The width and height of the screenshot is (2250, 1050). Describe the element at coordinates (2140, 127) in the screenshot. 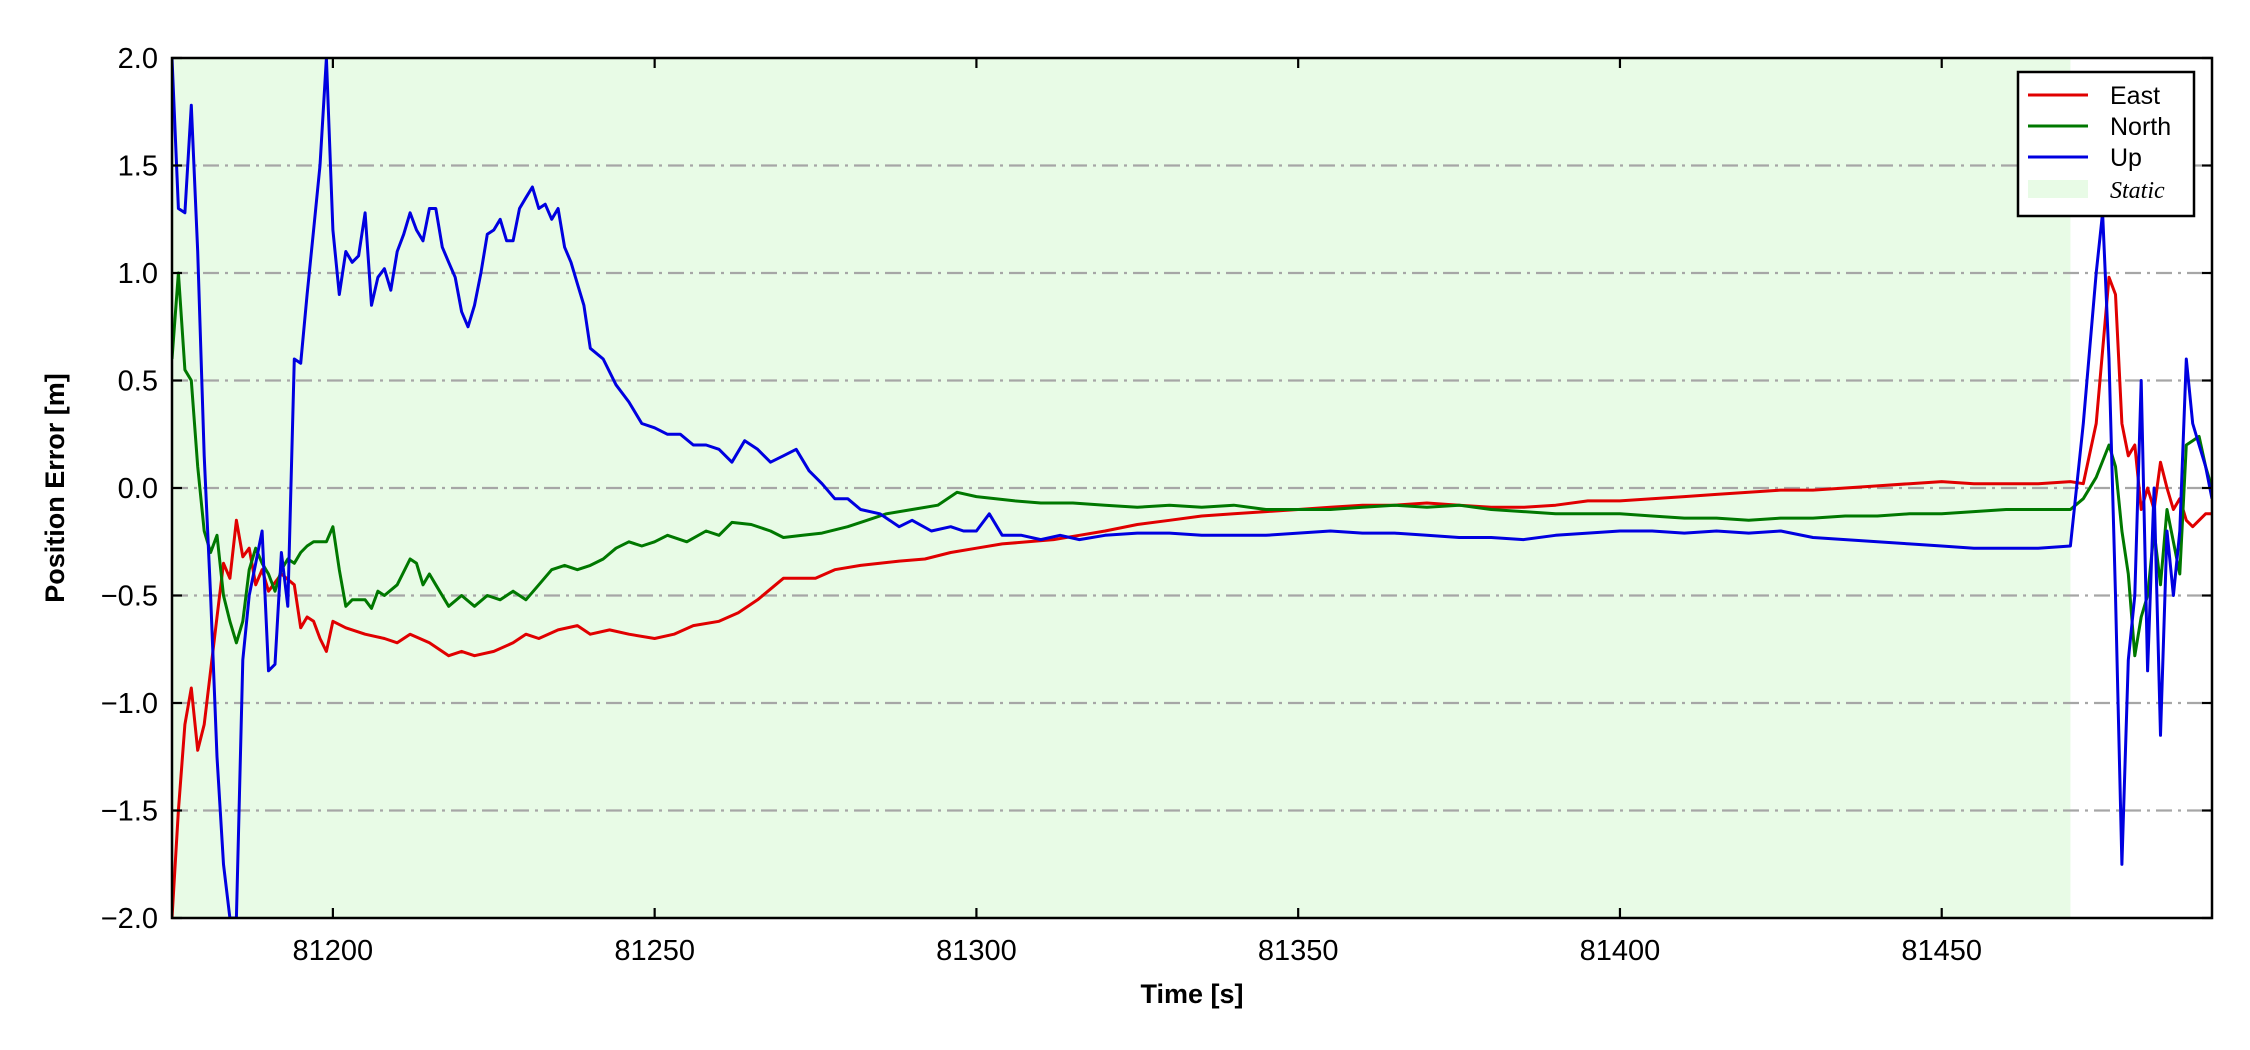

I see `legend-label-north: North` at that location.